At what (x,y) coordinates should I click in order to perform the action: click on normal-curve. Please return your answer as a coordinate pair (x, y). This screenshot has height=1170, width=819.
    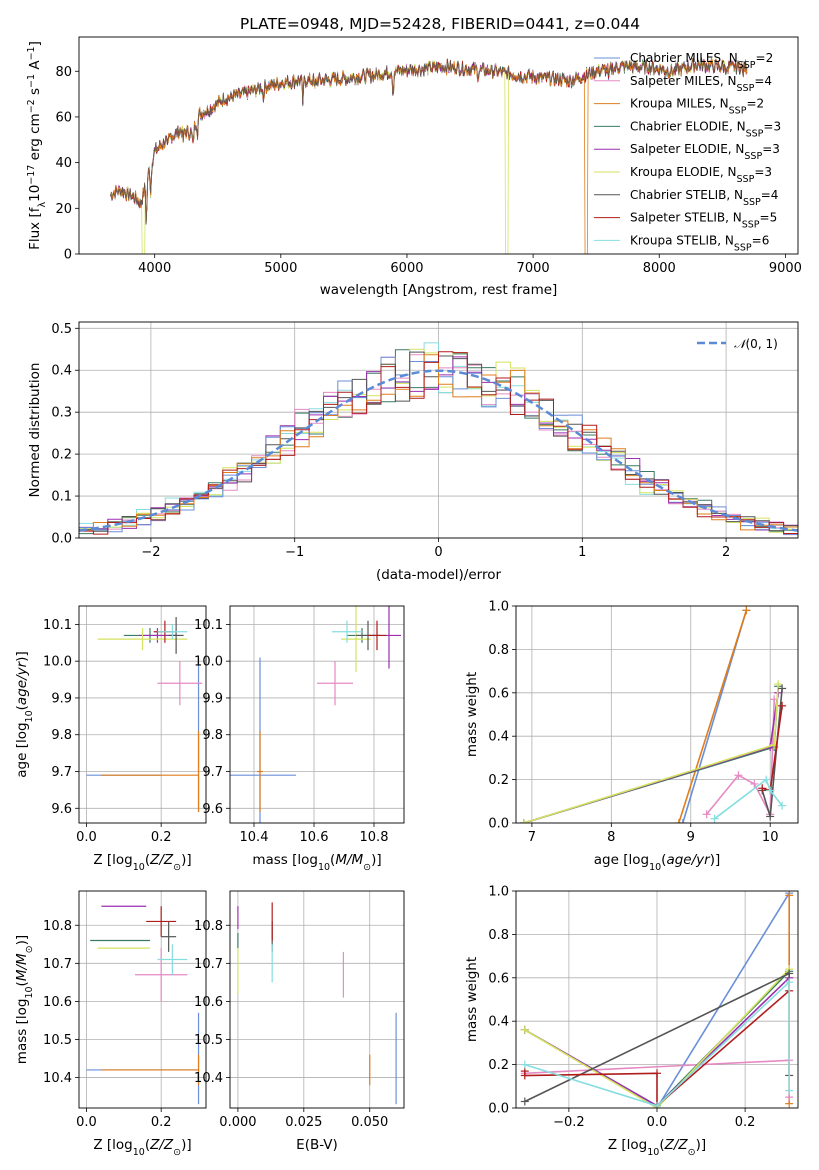
    Looking at the image, I should click on (438, 450).